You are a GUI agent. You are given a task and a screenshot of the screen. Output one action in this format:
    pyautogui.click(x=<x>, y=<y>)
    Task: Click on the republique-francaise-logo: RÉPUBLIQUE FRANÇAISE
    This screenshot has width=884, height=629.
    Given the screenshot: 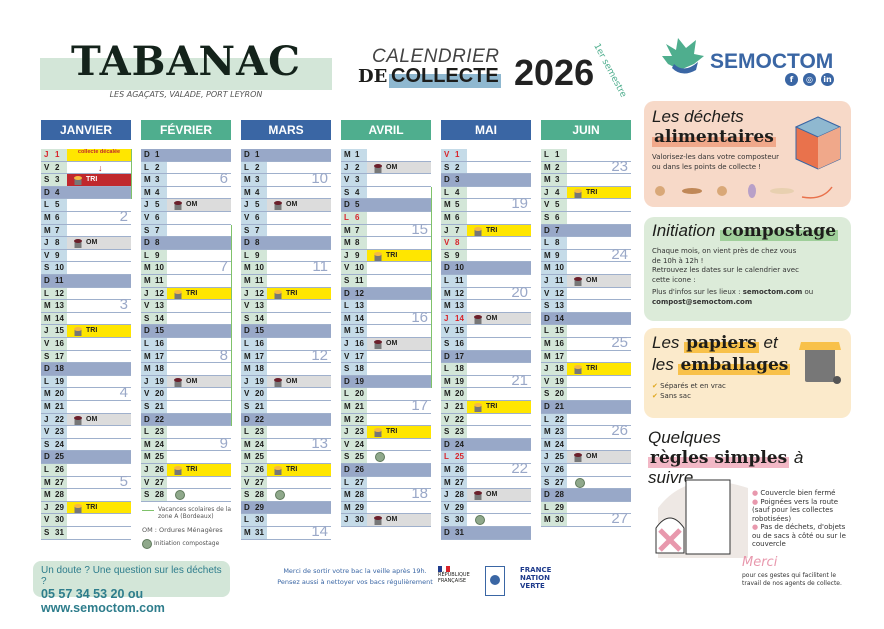 What is the action you would take?
    pyautogui.click(x=455, y=575)
    